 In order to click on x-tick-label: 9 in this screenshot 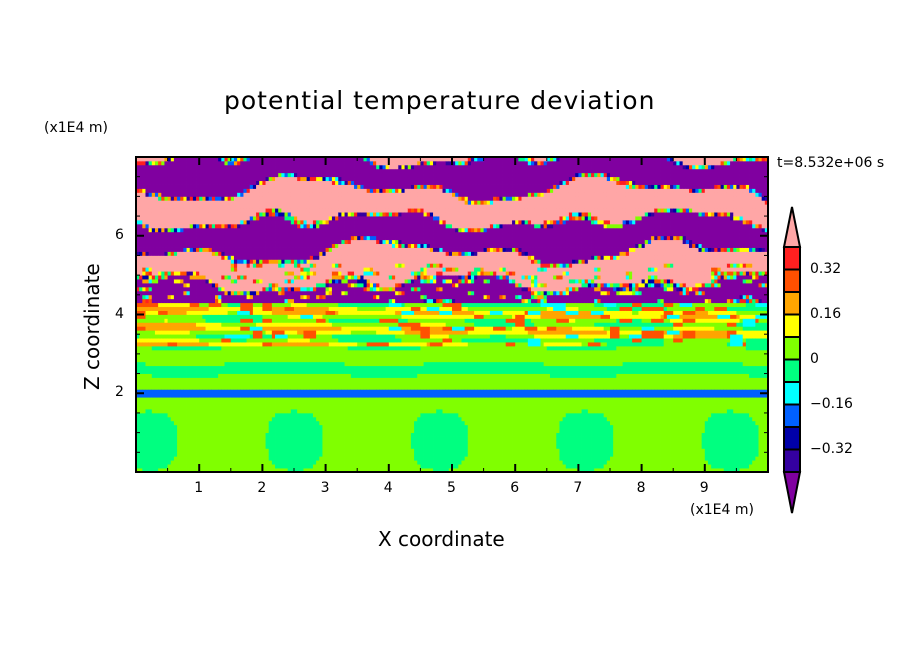, I will do `click(704, 488)`.